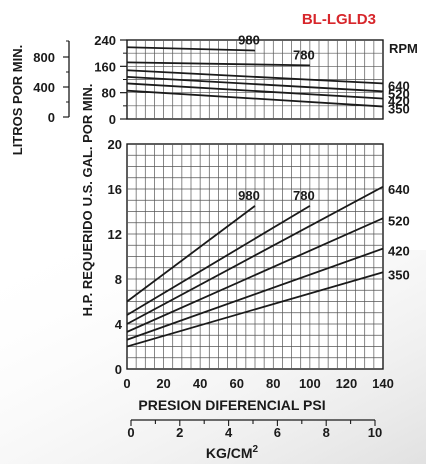 This screenshot has height=469, width=426. Describe the element at coordinates (399, 274) in the screenshot. I see `hp-series-label-350: 350` at that location.